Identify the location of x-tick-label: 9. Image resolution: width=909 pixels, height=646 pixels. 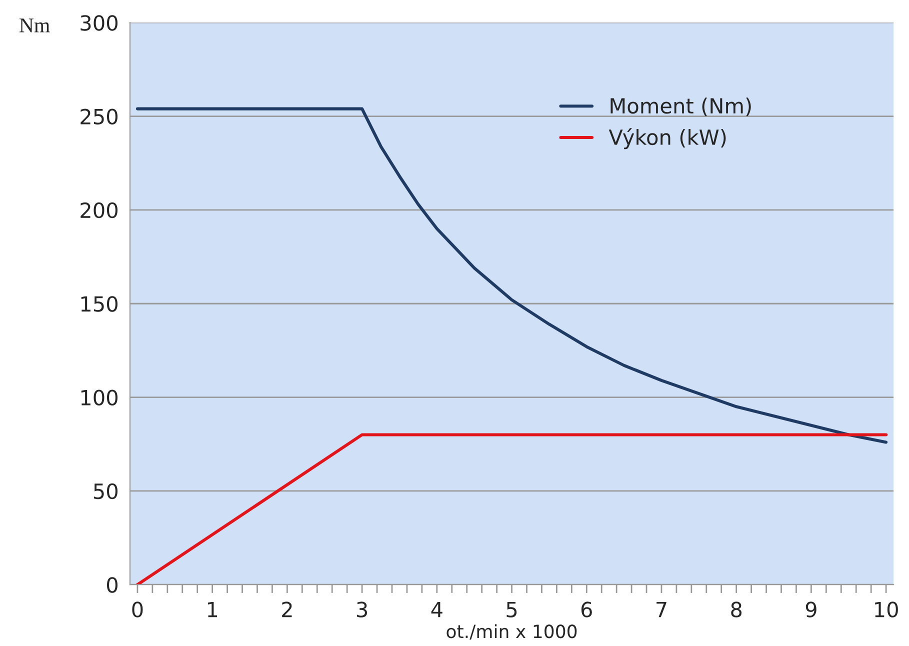
(811, 610).